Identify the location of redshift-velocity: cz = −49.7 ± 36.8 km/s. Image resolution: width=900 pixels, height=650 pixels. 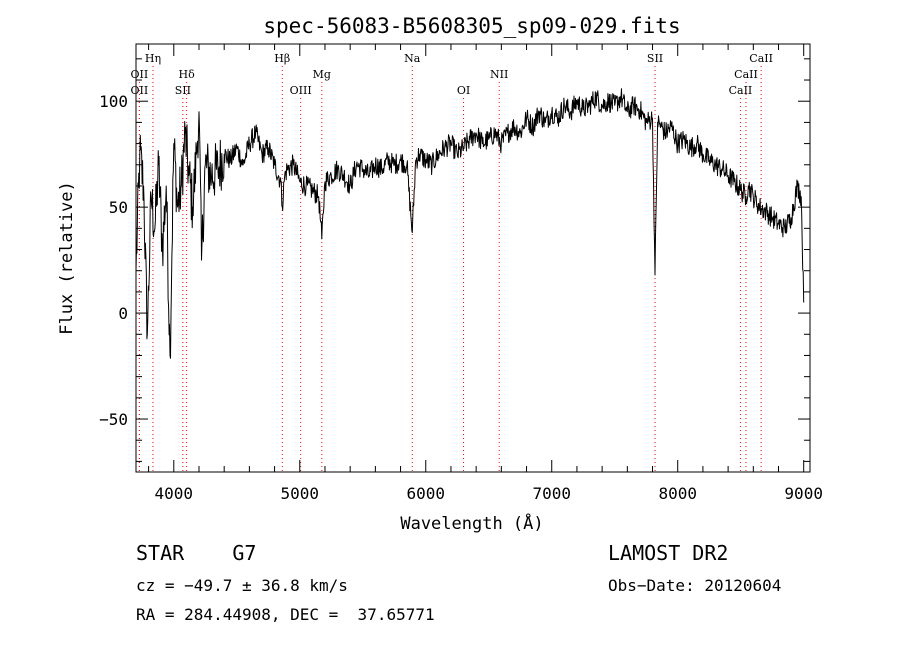
(242, 585).